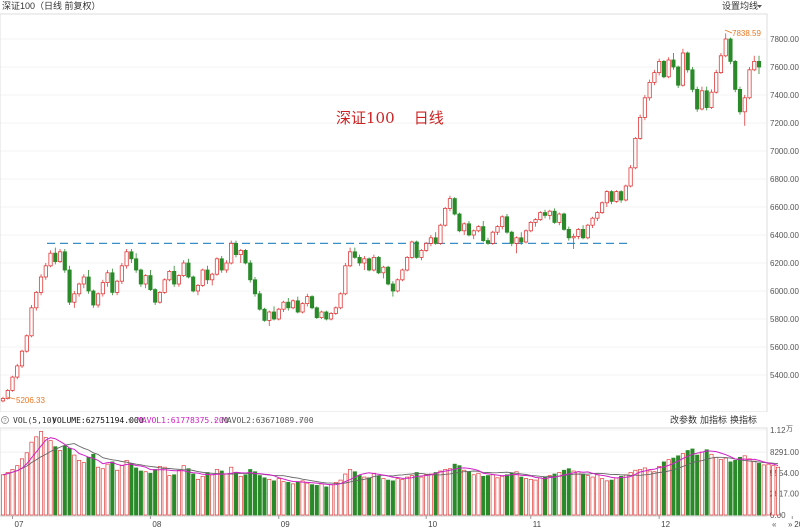 The width and height of the screenshot is (800, 530). I want to click on x-tick-label: 08, so click(156, 524).